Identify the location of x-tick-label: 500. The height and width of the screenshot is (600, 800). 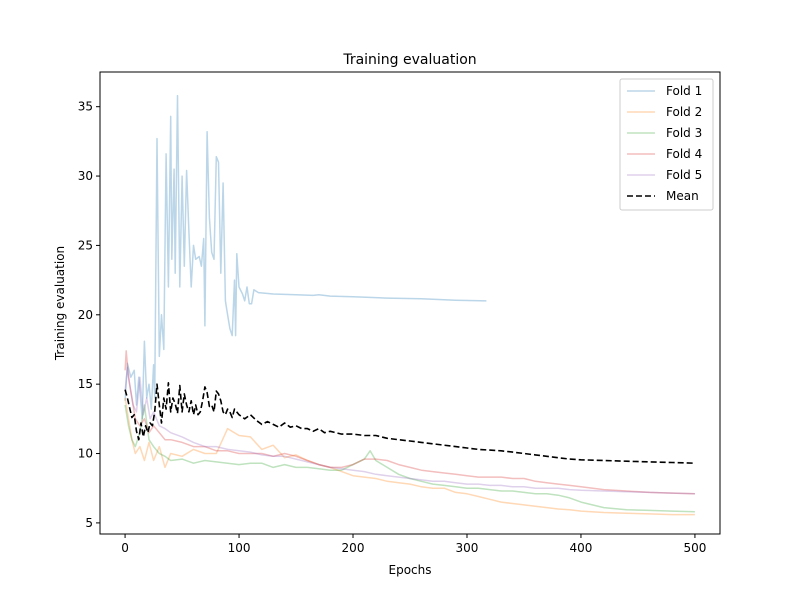
(694, 548).